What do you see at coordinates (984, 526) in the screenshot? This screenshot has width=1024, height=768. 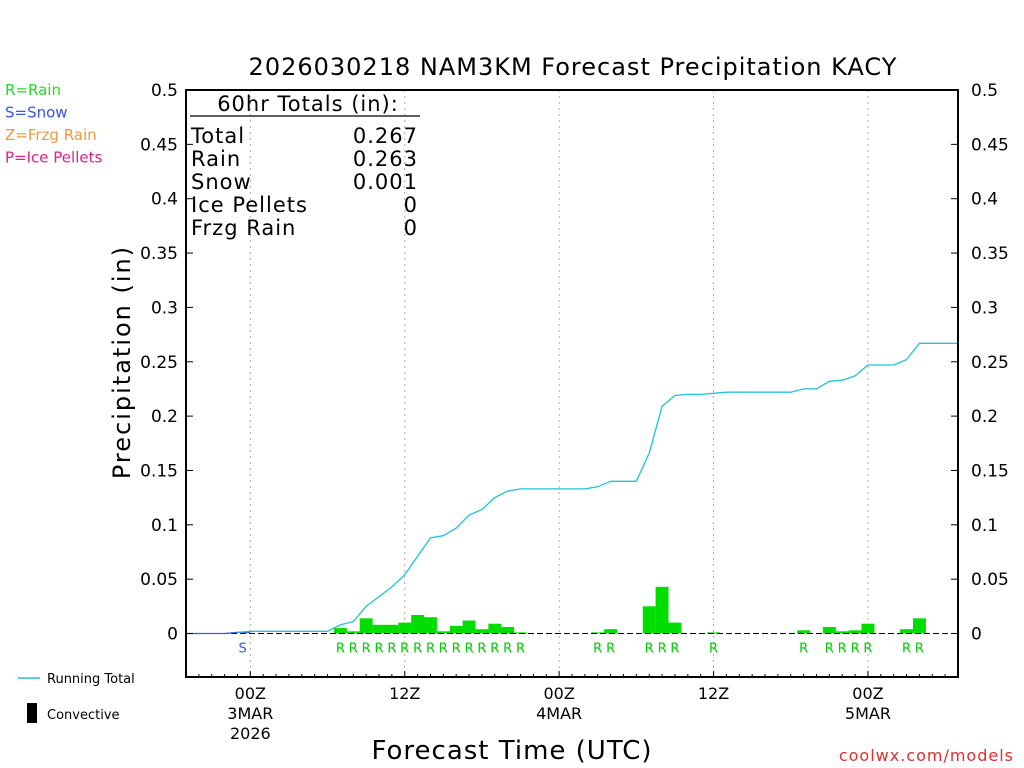 I see `y-tick-label-right: 0.1` at bounding box center [984, 526].